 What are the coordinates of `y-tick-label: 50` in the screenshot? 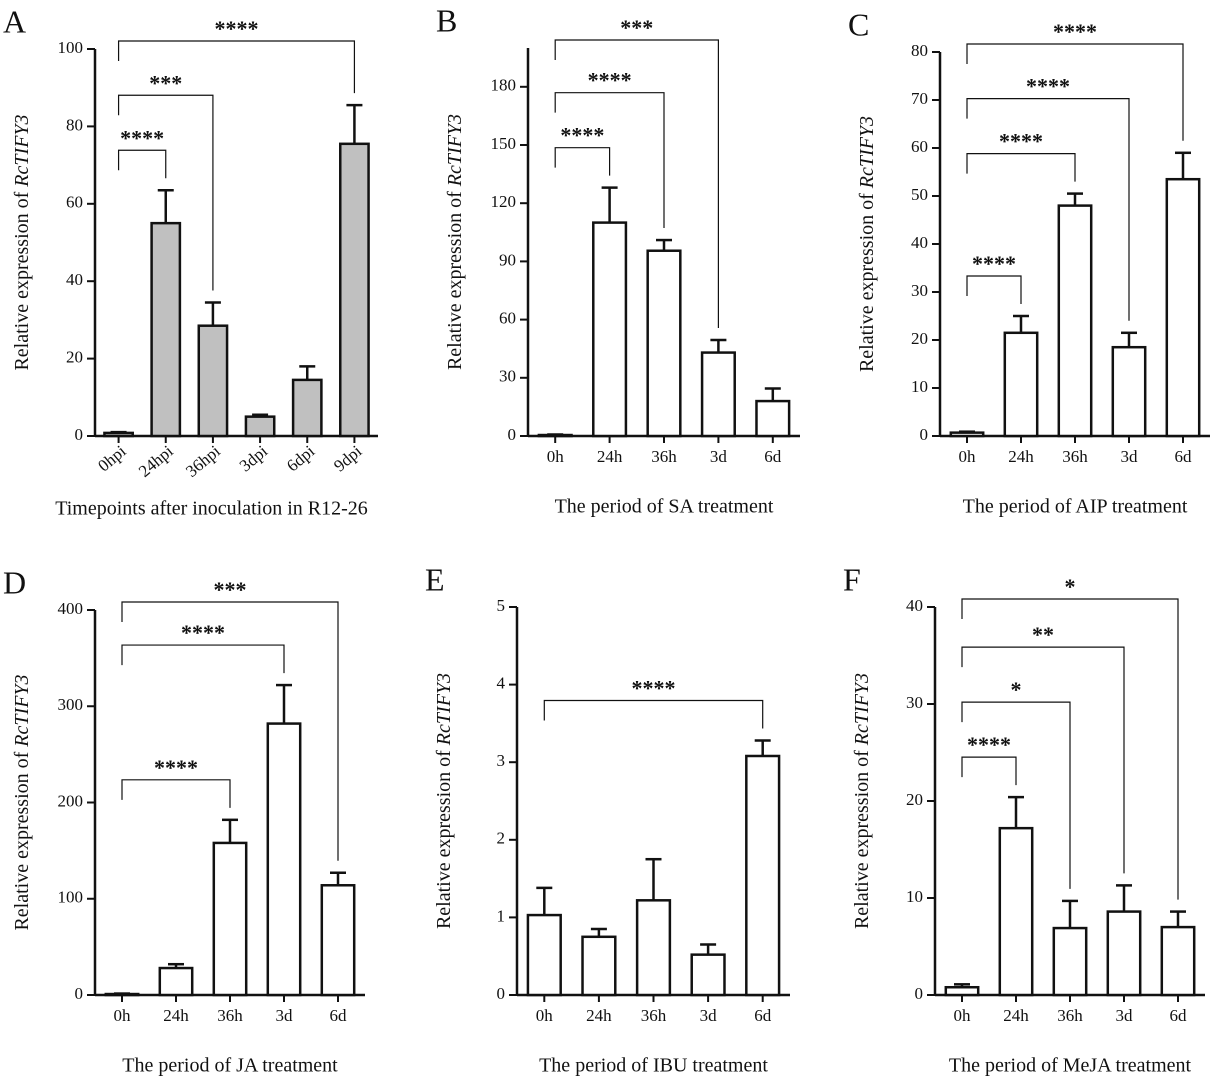 It's located at (919, 194).